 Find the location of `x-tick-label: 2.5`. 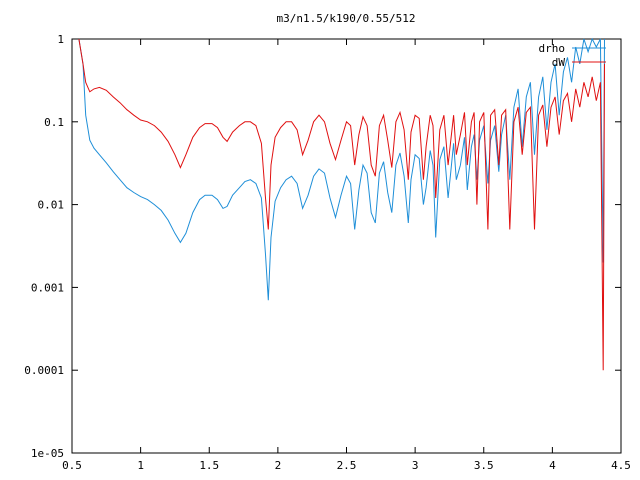

x-tick-label: 2.5 is located at coordinates (347, 465).